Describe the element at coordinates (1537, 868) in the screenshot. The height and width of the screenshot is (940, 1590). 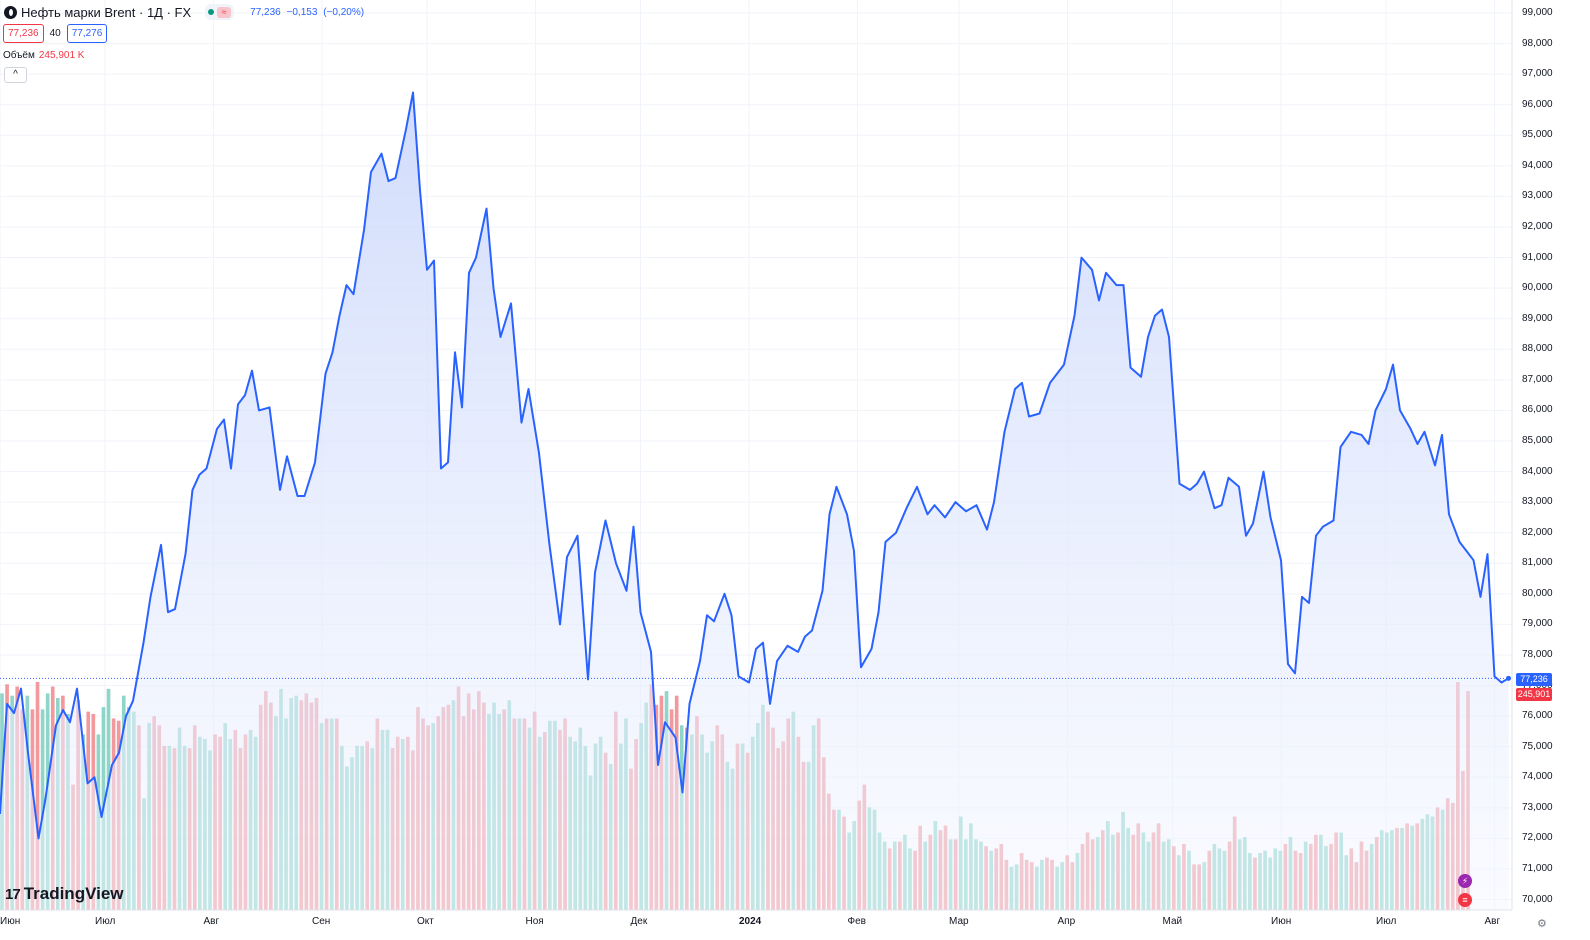
I see `y-tick-label: 71,000` at that location.